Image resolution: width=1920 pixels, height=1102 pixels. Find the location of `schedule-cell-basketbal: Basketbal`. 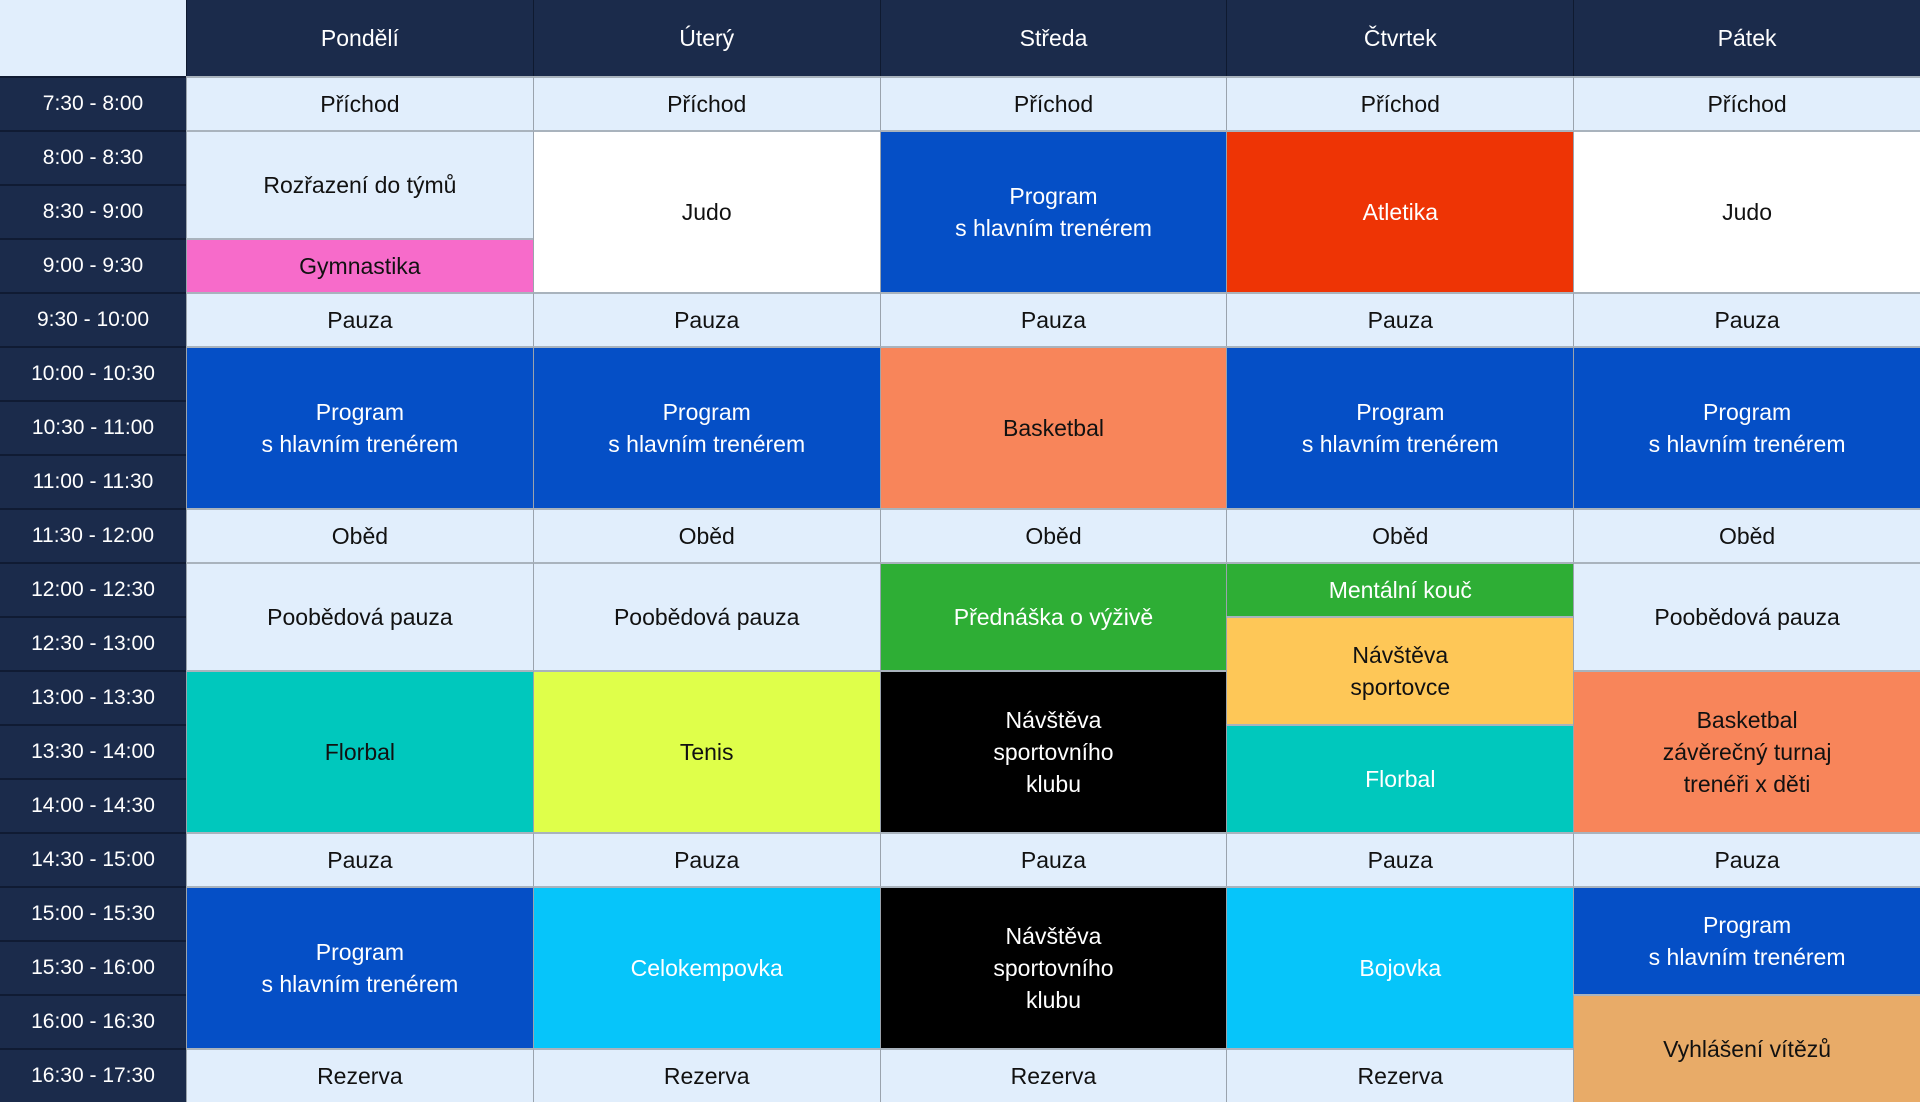

schedule-cell-basketbal: Basketbal is located at coordinates (1053, 427).